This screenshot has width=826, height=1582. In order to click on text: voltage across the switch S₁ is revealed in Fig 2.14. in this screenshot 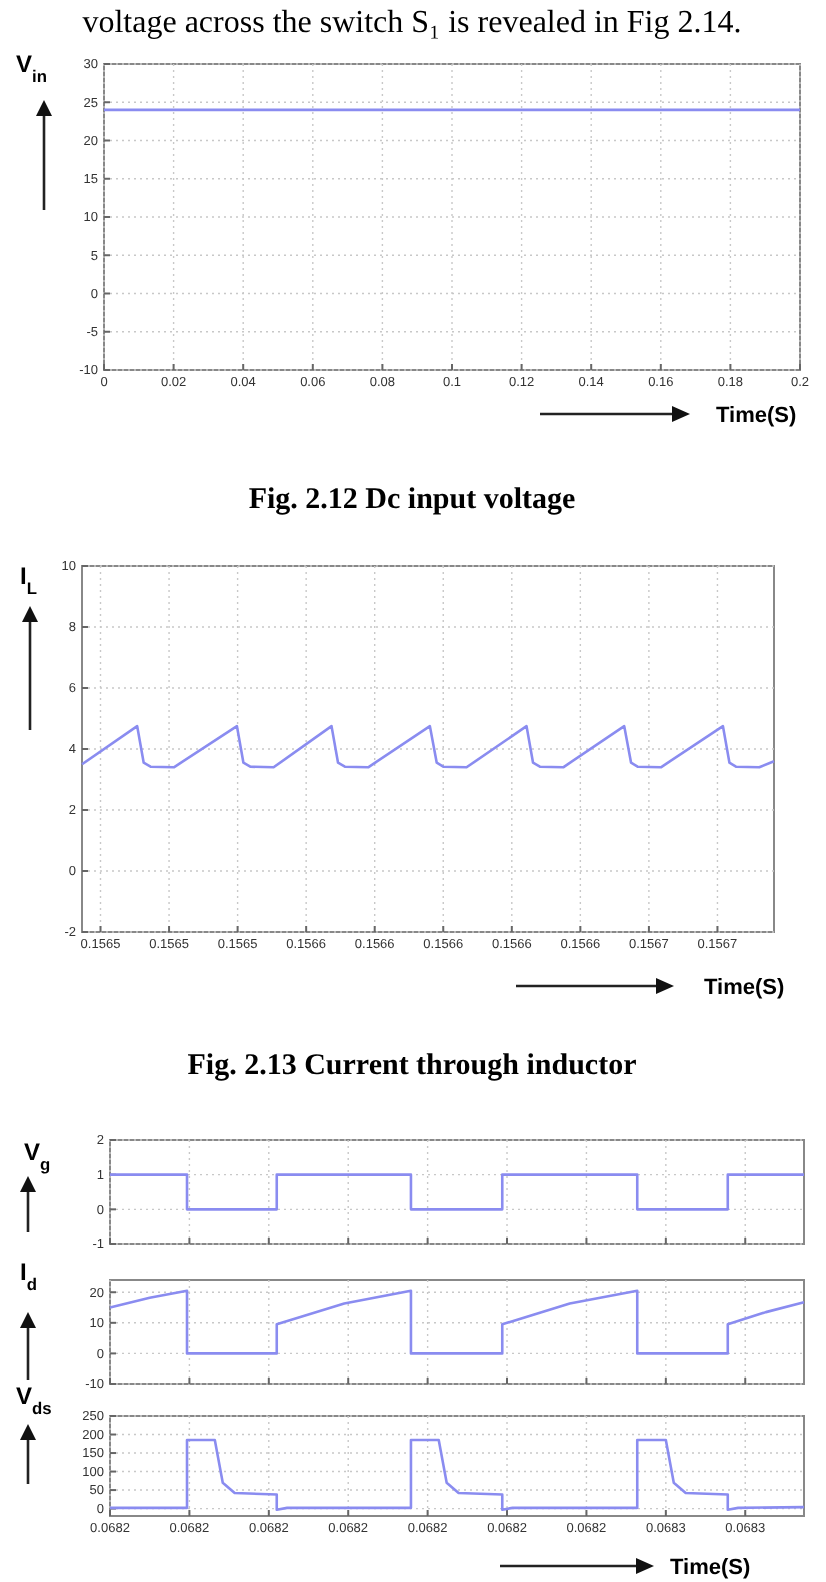, I will do `click(412, 23)`.